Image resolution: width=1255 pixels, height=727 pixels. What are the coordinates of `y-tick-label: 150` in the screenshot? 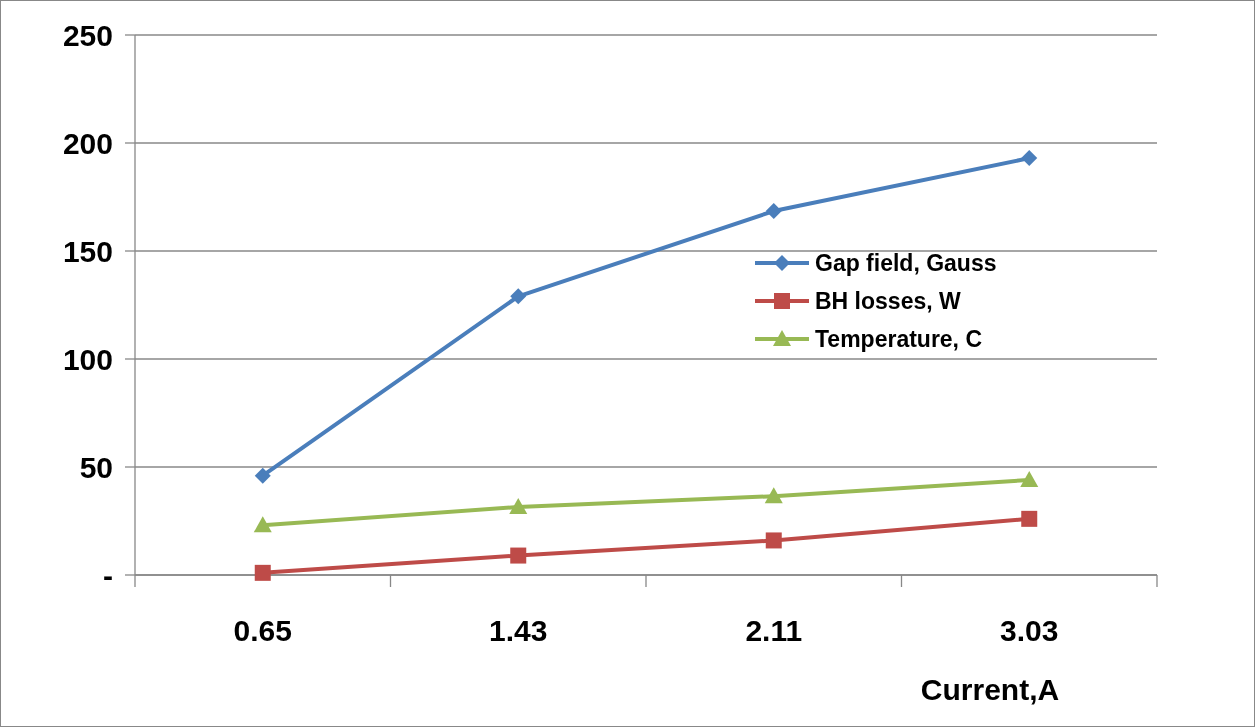 It's located at (87, 251).